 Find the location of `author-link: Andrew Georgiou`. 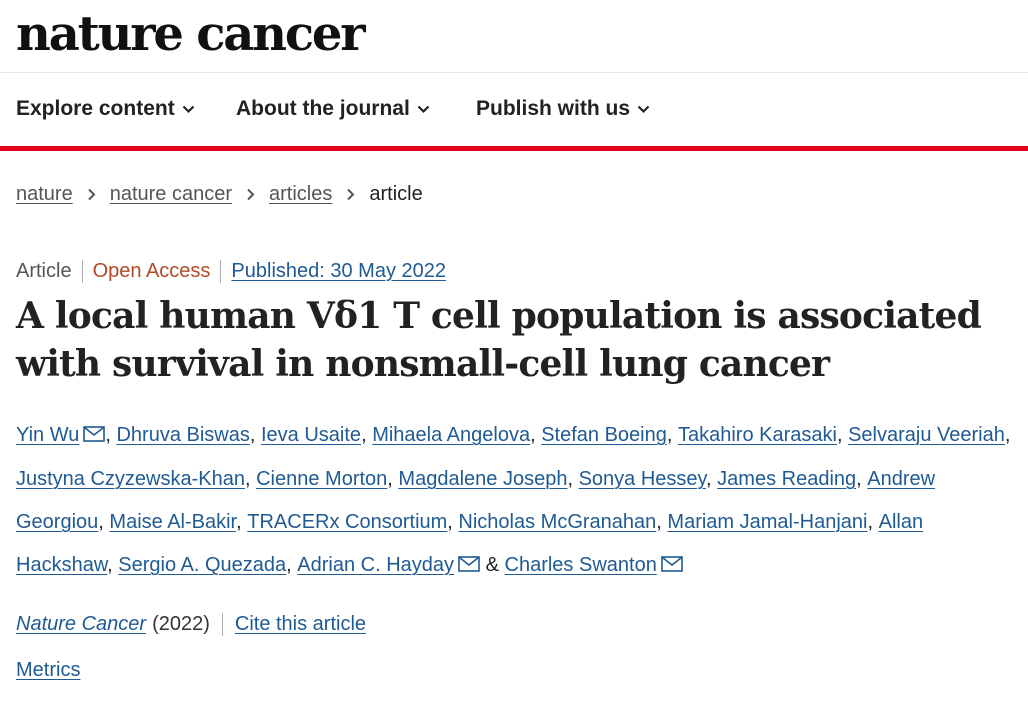

author-link: Andrew Georgiou is located at coordinates (476, 500).